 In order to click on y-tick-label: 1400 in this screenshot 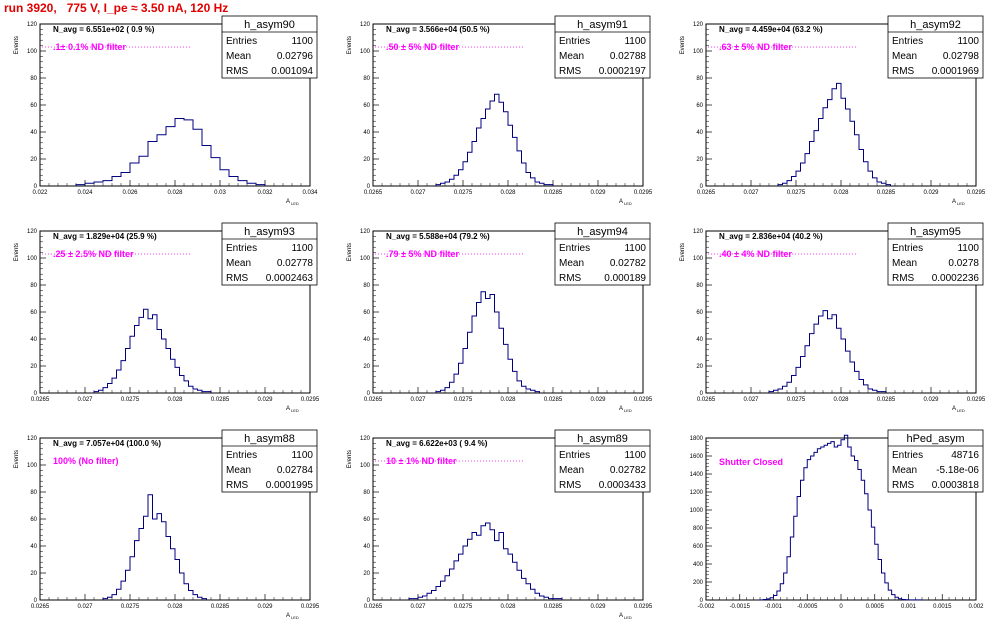, I will do `click(697, 475)`.